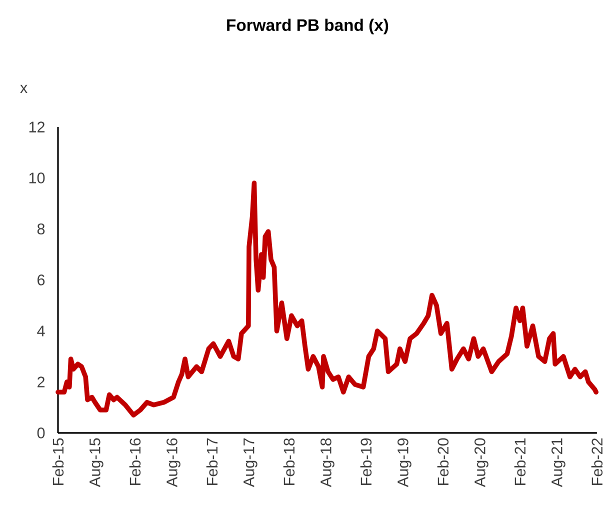 This screenshot has height=514, width=607. What do you see at coordinates (251, 463) in the screenshot?
I see `x-tick-label: Aug-17` at bounding box center [251, 463].